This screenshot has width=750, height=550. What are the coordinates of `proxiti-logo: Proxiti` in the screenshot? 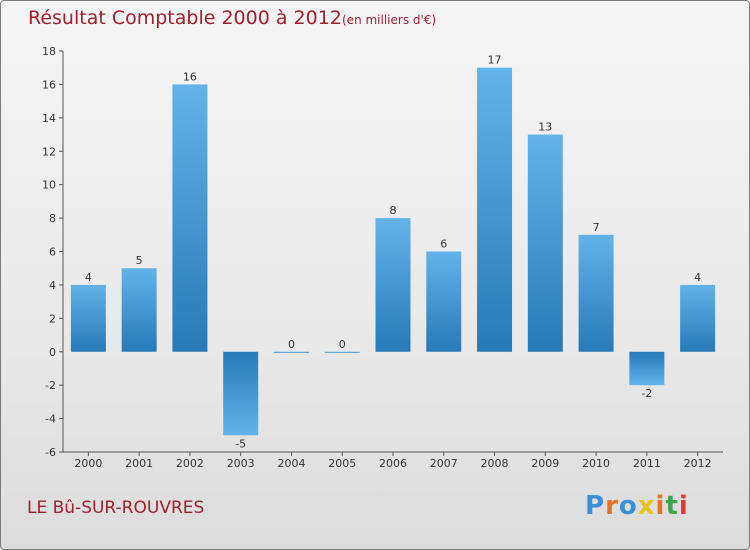 It's located at (637, 506).